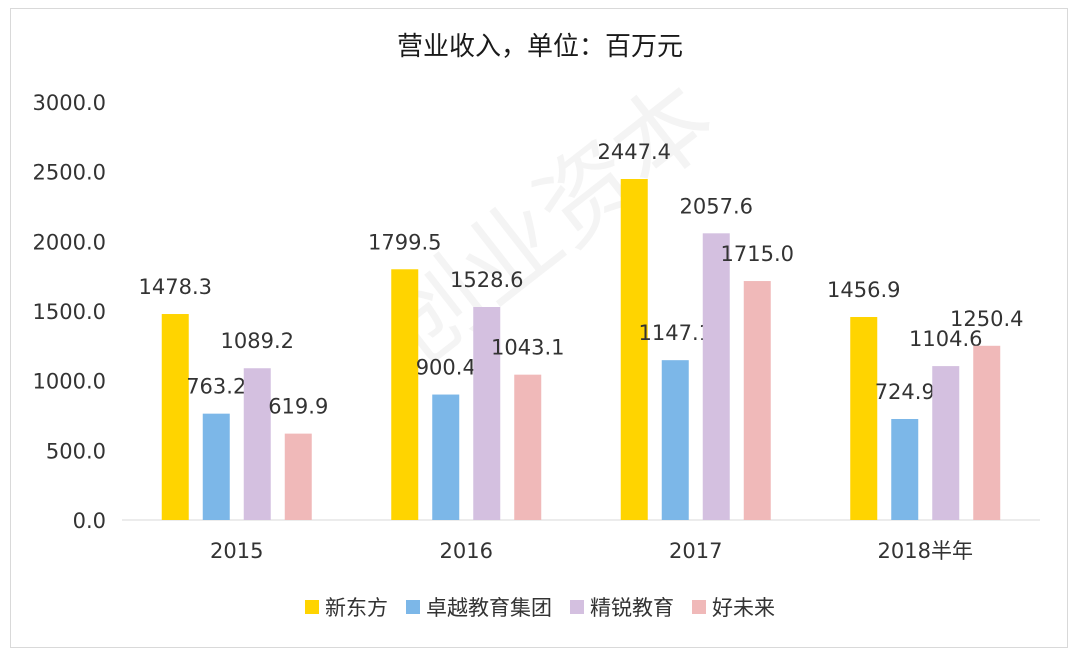  I want to click on y-tick-label: 500.0, so click(76, 451).